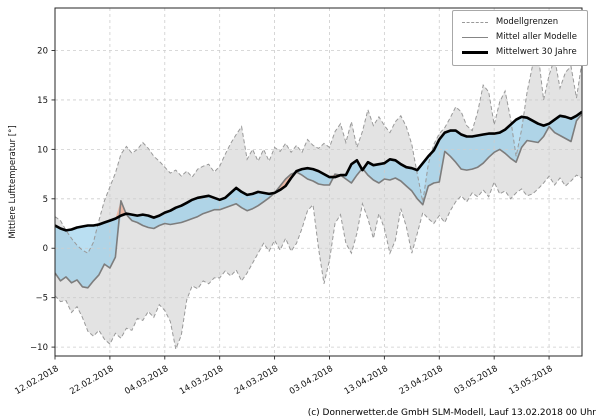 This screenshot has width=600, height=420. I want to click on legend-item-modellgrenzen: Modellgrenzen, so click(519, 22).